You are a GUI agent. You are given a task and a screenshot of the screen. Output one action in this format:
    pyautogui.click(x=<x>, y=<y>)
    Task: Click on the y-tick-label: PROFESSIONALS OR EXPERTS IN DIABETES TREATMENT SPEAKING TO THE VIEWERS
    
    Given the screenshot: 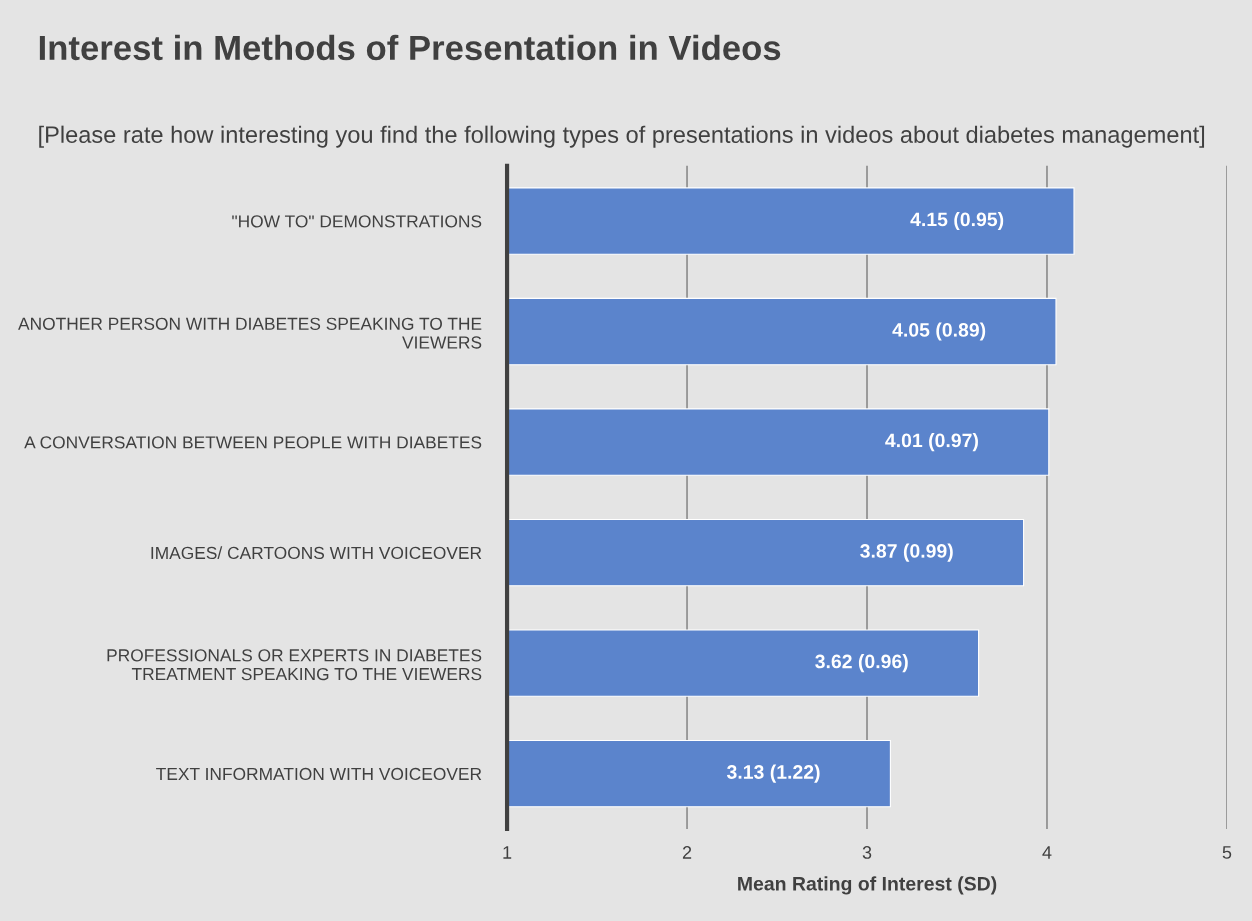 What is the action you would take?
    pyautogui.click(x=294, y=665)
    